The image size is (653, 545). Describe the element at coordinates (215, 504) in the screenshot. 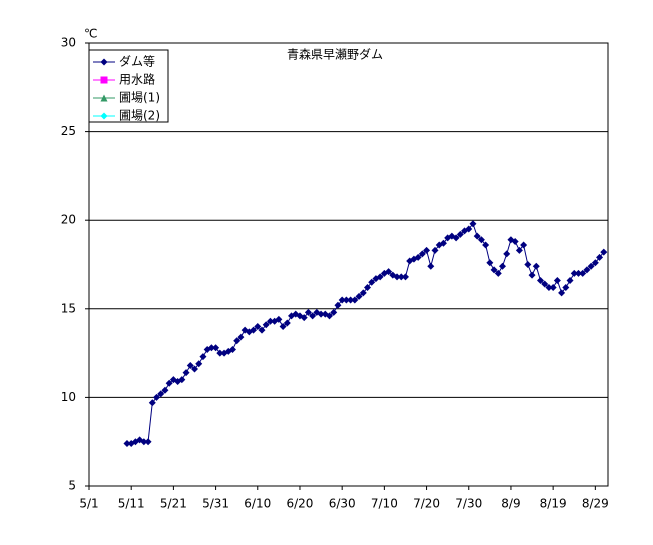

I see `x-tick-label: 5/31` at that location.